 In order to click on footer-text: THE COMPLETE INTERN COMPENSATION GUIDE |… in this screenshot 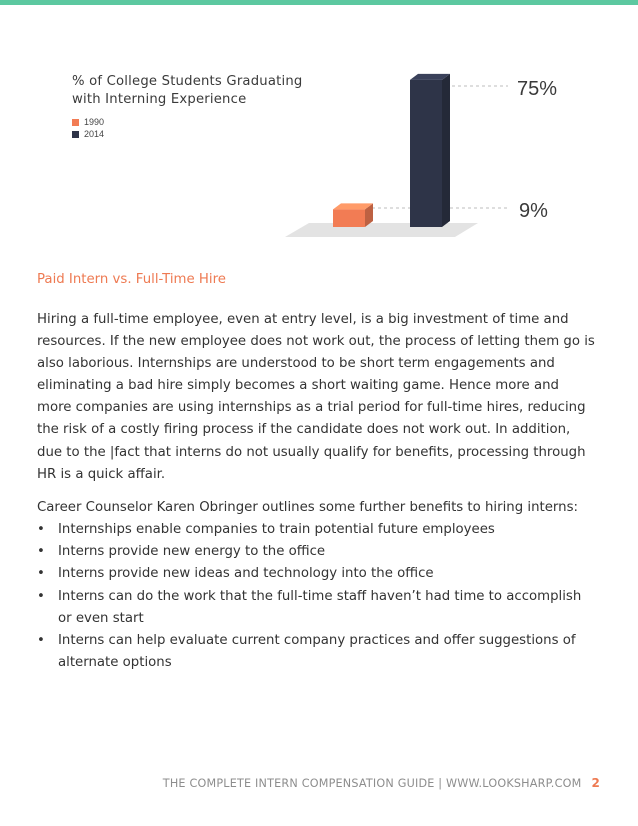, I will do `click(372, 783)`.